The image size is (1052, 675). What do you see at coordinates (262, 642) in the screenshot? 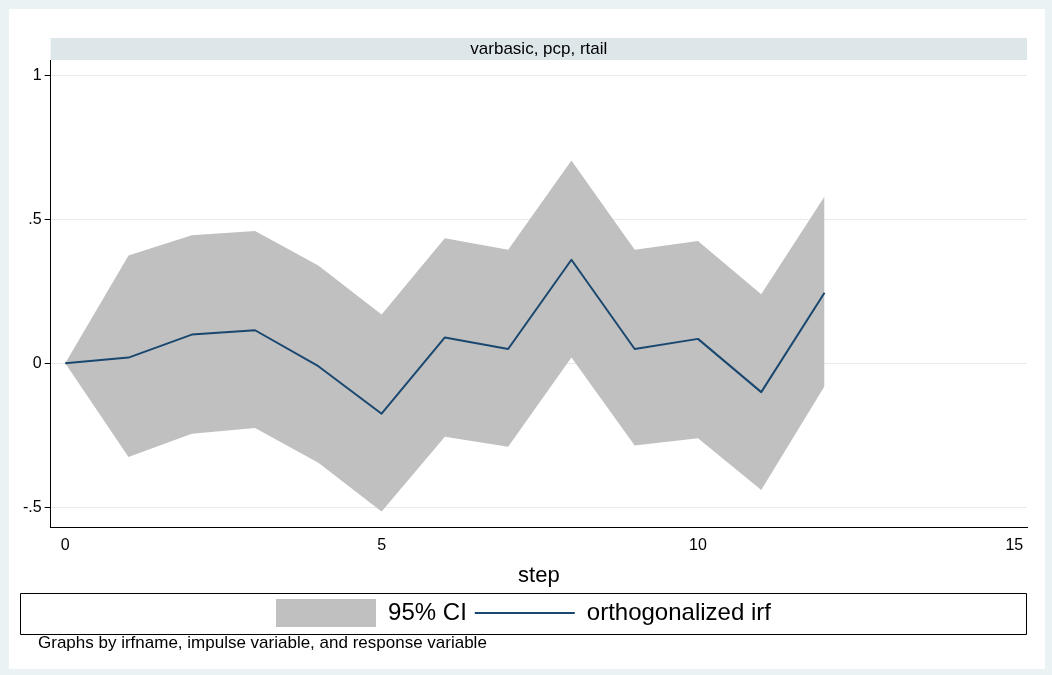
I see `text: Graphs by irfname, impulse variable, and response variable` at bounding box center [262, 642].